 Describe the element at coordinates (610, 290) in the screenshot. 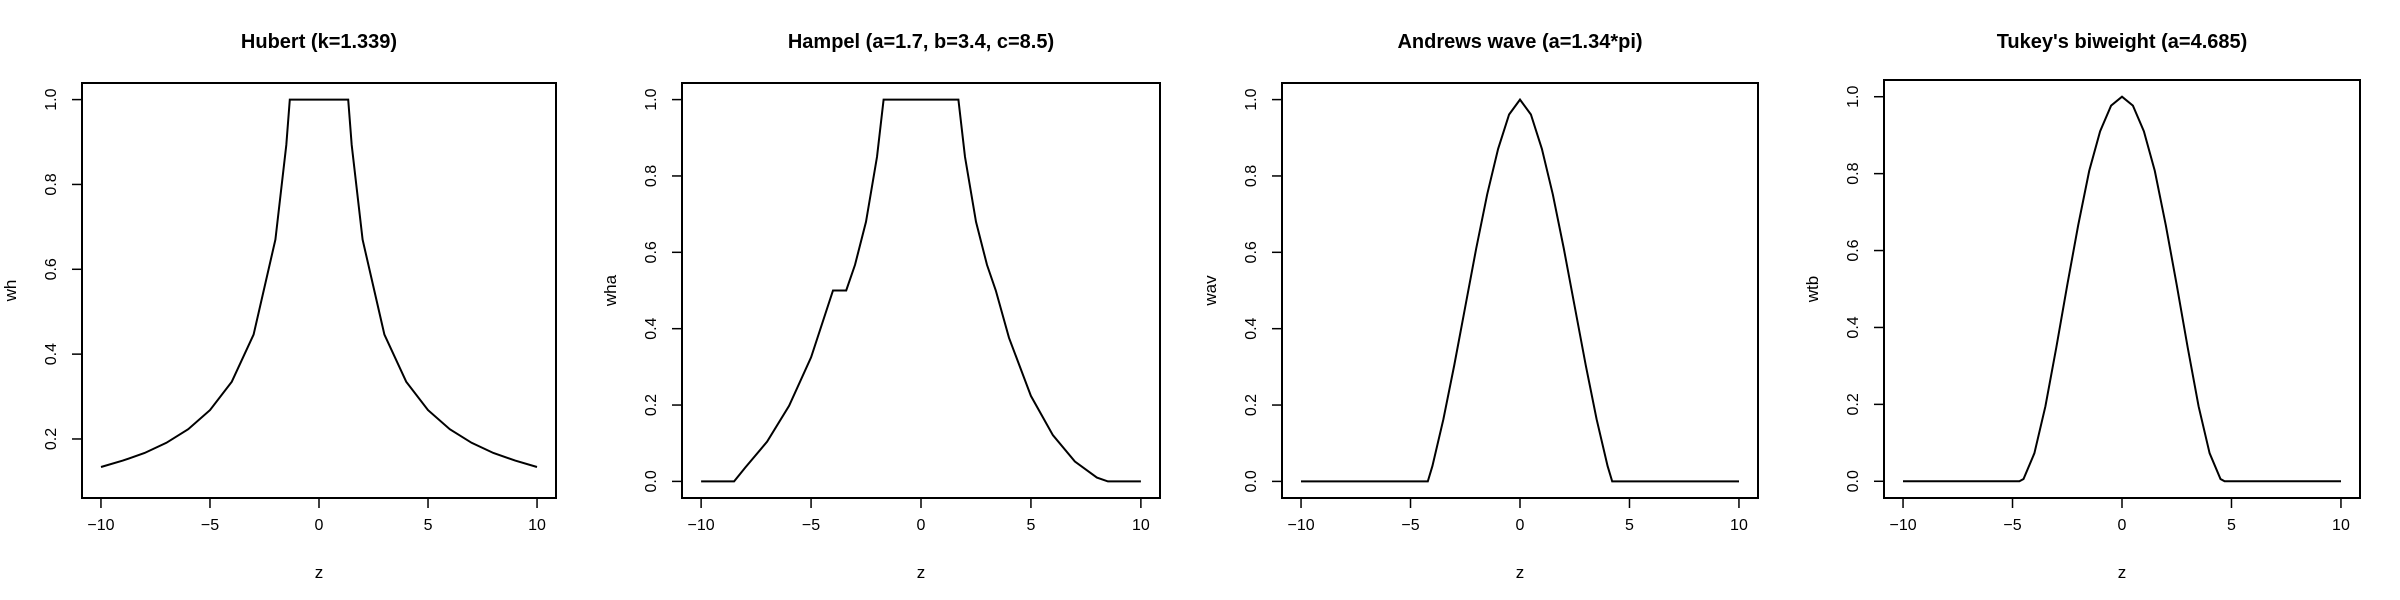

I see `y-axis-label: wha` at that location.